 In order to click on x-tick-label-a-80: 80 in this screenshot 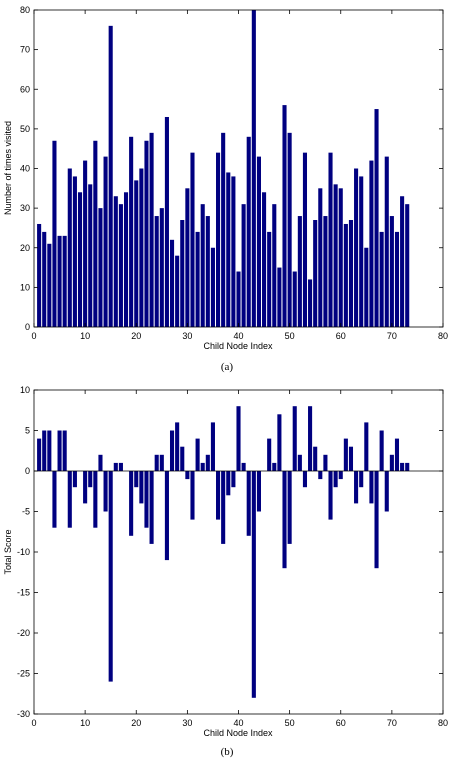, I will do `click(443, 336)`.